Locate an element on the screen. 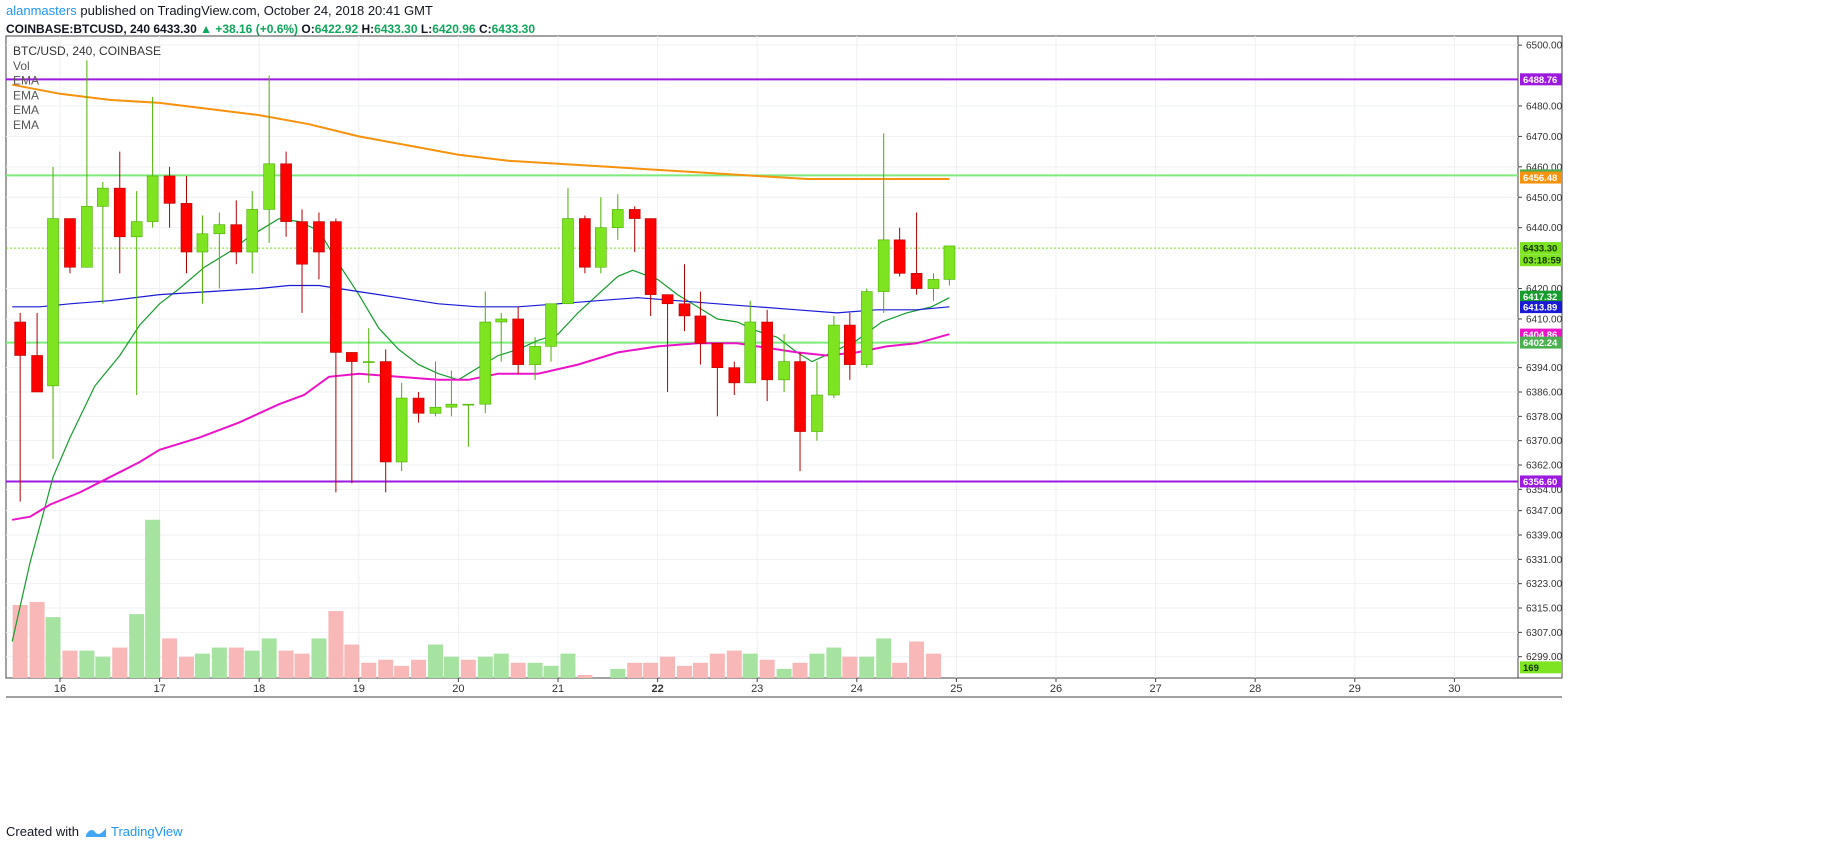 The image size is (1828, 850). x-tick-label: 16 is located at coordinates (60, 689).